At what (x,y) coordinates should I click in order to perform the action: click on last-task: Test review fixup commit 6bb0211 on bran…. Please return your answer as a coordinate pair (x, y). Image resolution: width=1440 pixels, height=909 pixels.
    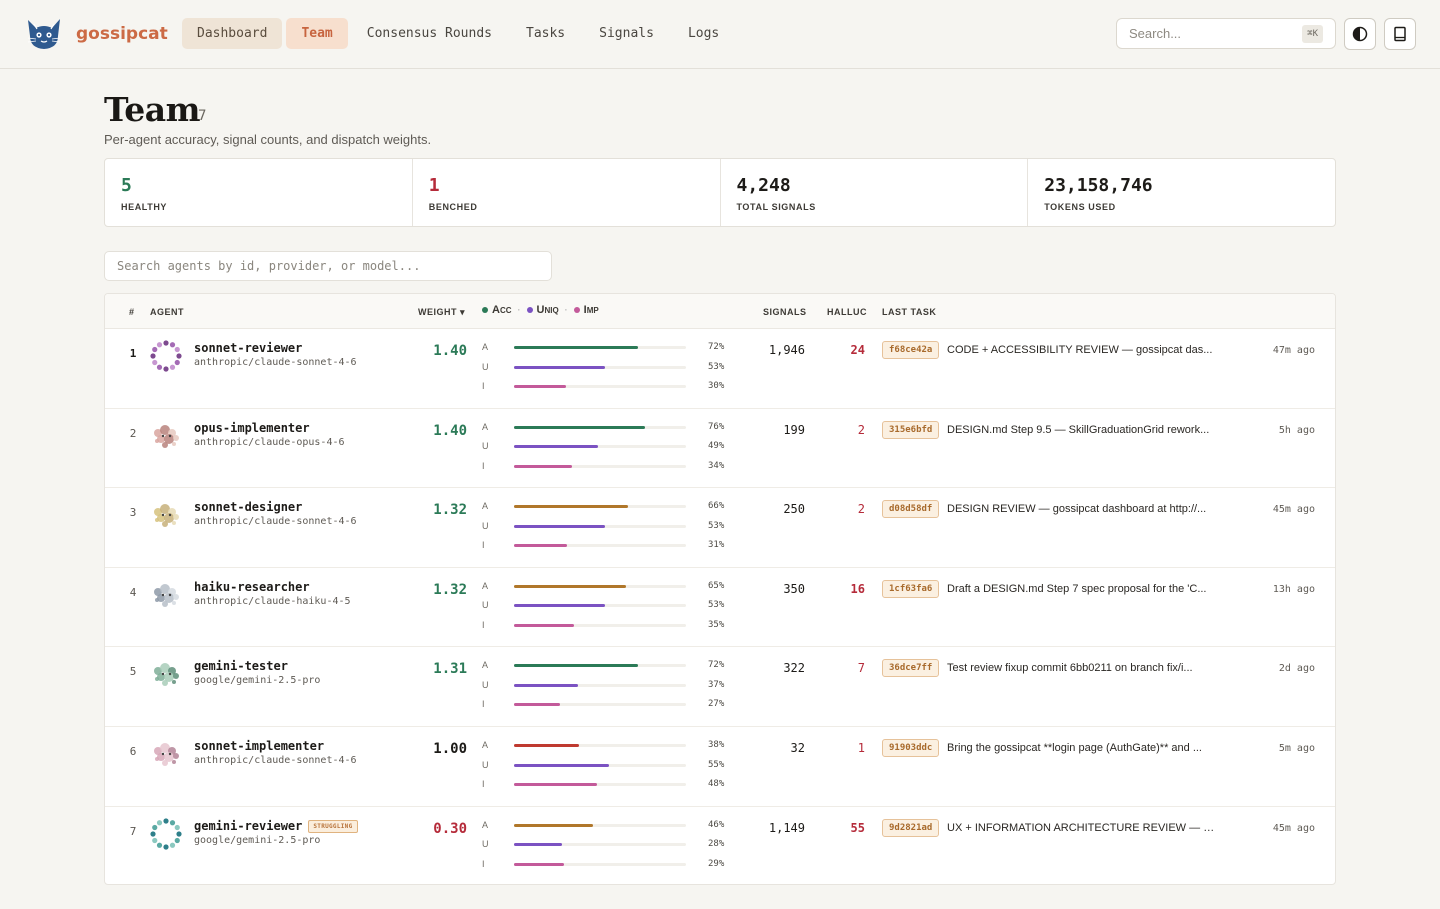
    Looking at the image, I should click on (1070, 668).